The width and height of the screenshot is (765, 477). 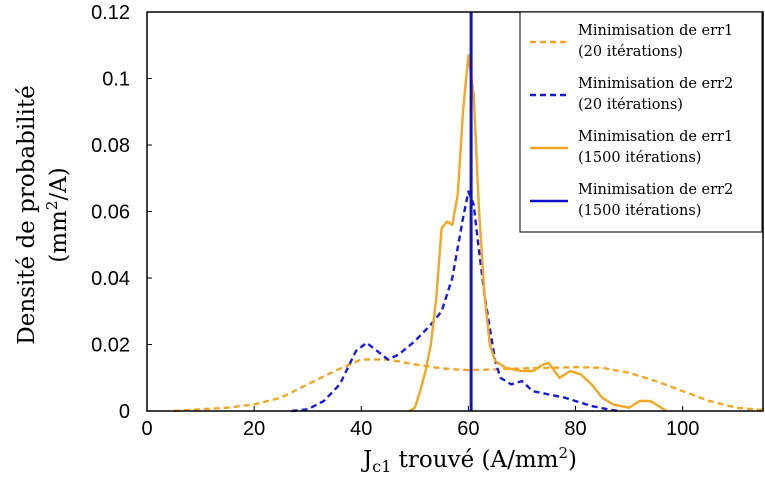 What do you see at coordinates (468, 429) in the screenshot?
I see `x-tick-label: 60` at bounding box center [468, 429].